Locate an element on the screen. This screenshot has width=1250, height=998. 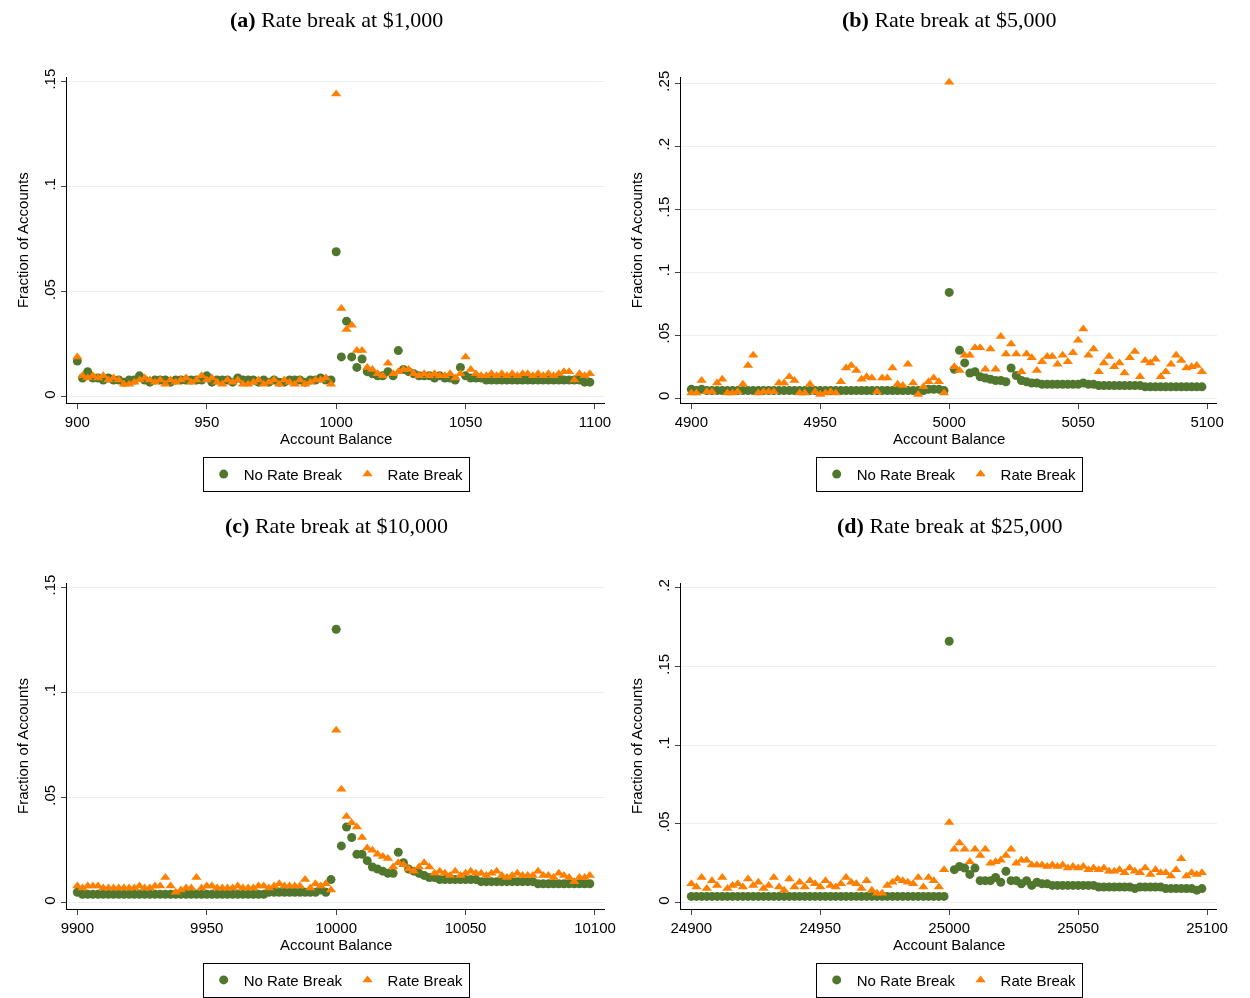
x-tick-label: 1050 is located at coordinates (465, 422).